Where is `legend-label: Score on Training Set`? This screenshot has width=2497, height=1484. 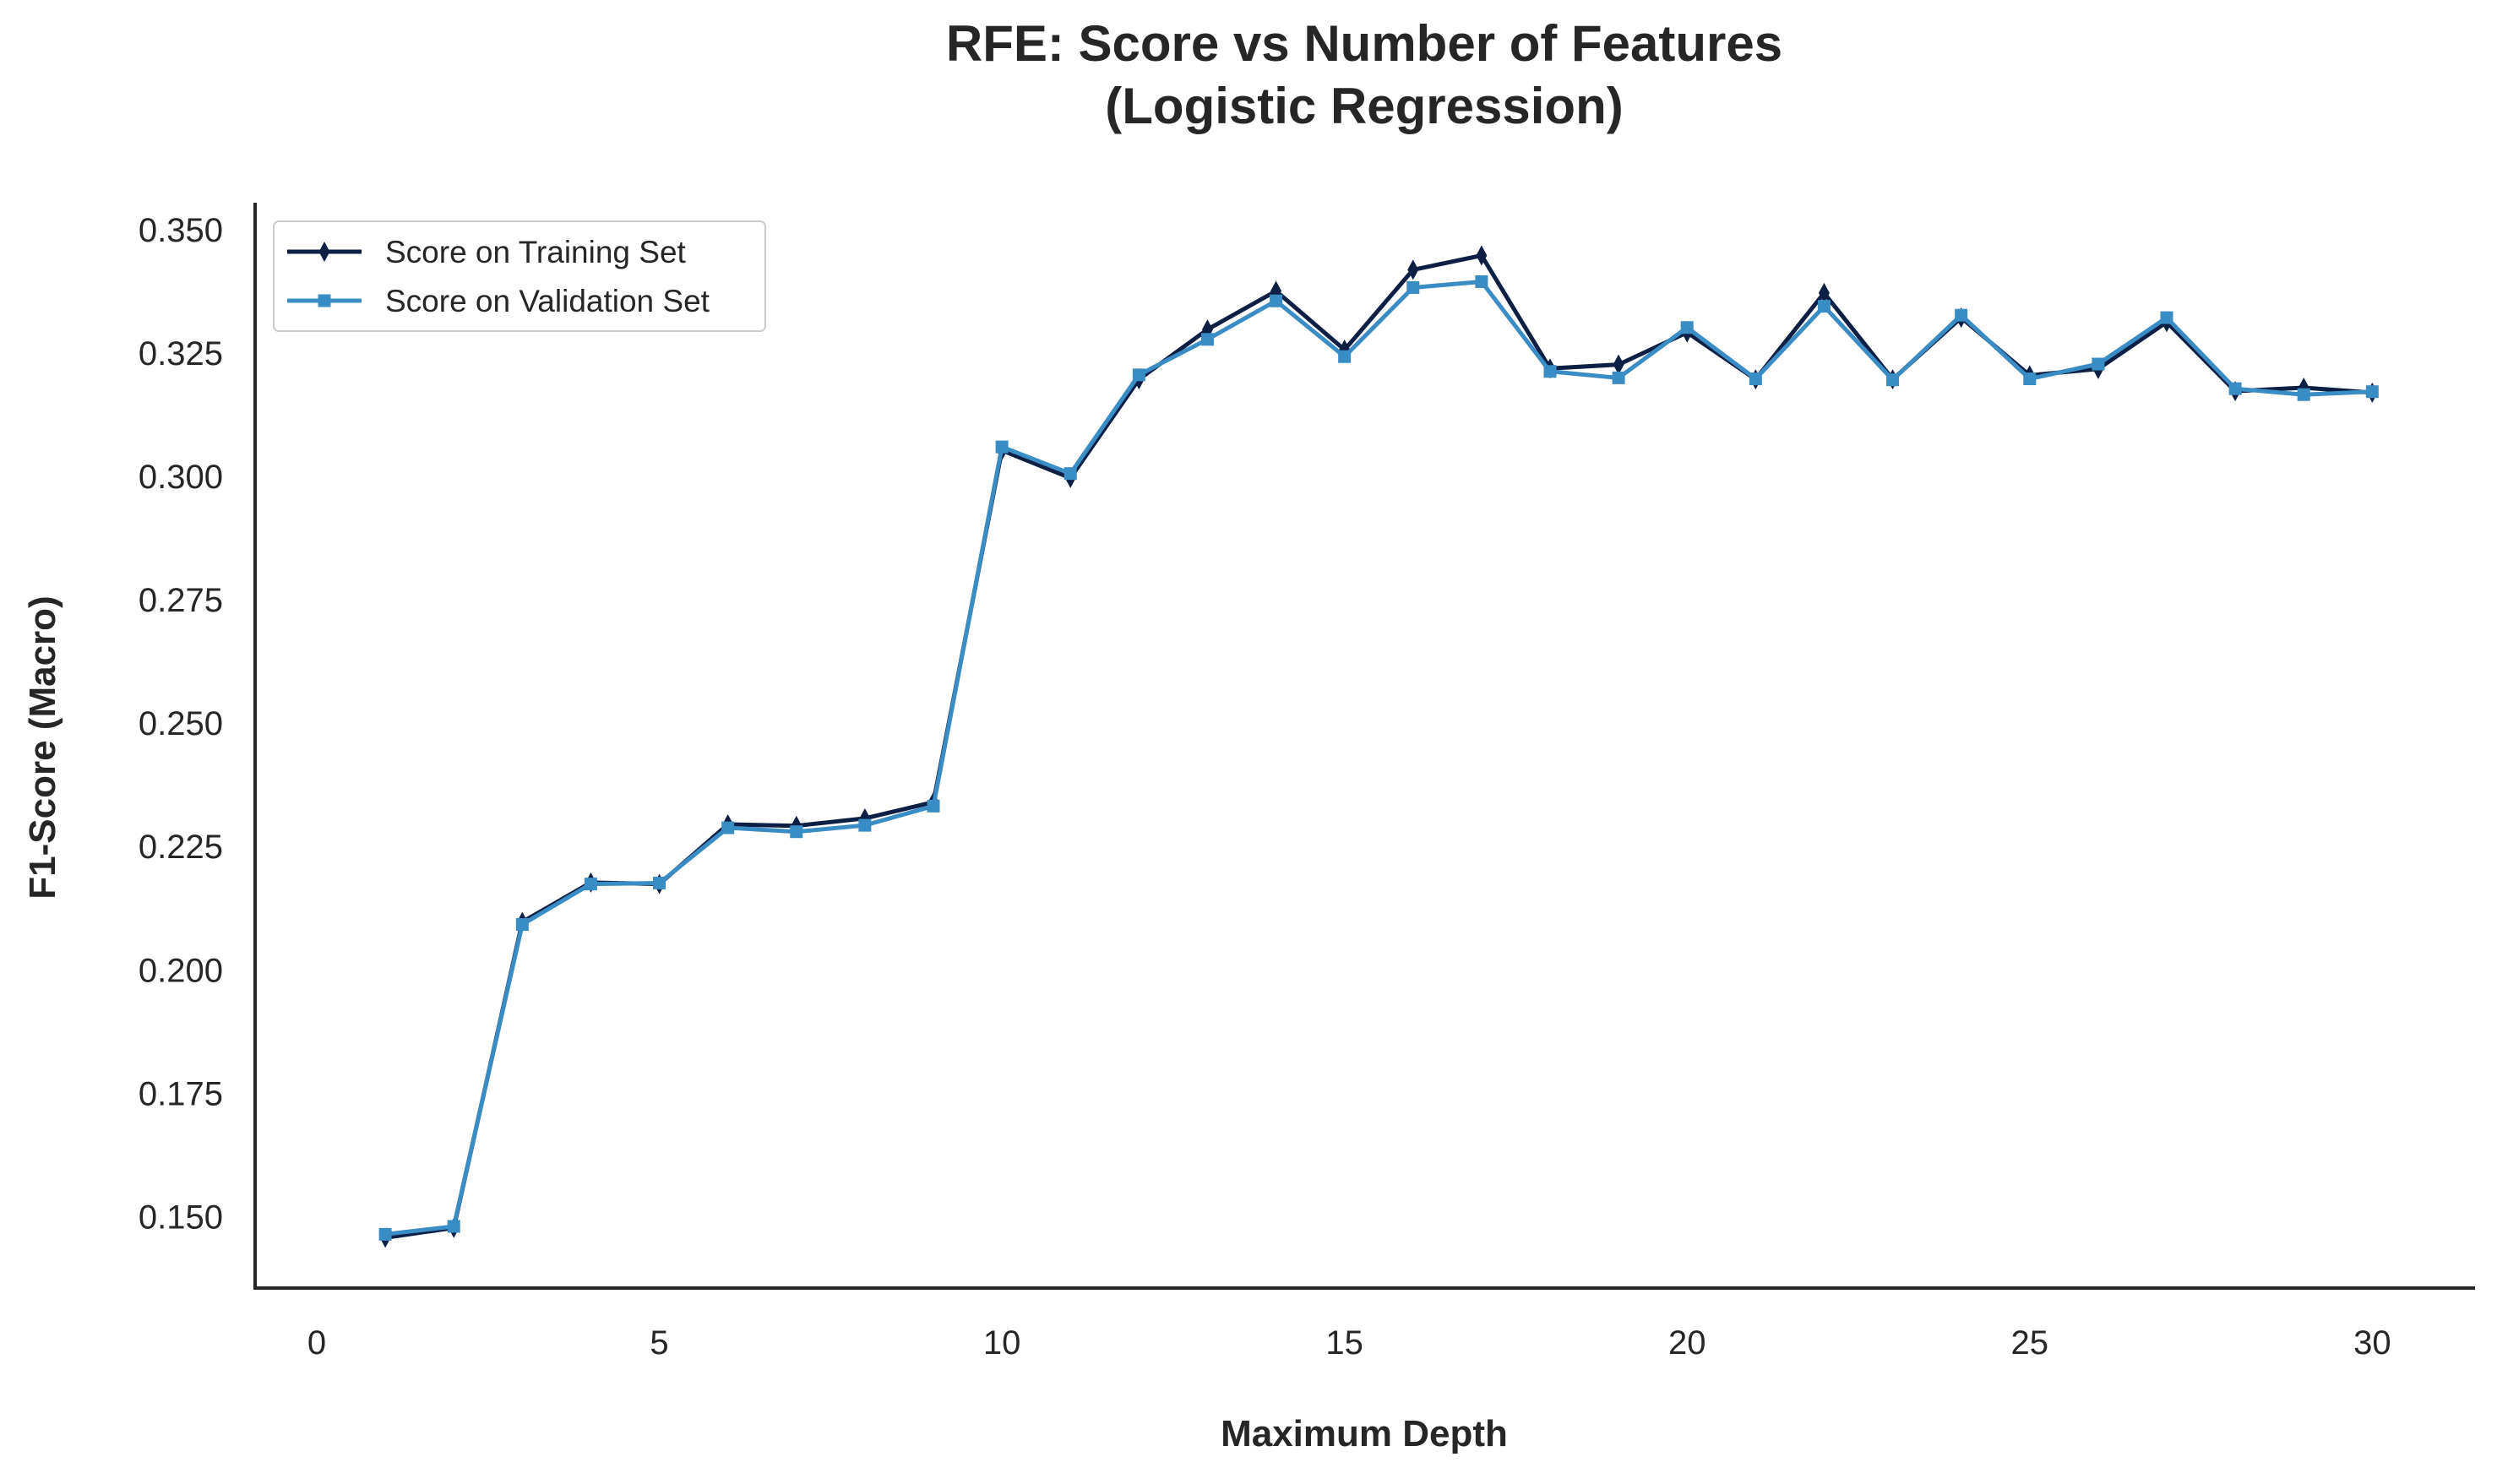 legend-label: Score on Training Set is located at coordinates (536, 252).